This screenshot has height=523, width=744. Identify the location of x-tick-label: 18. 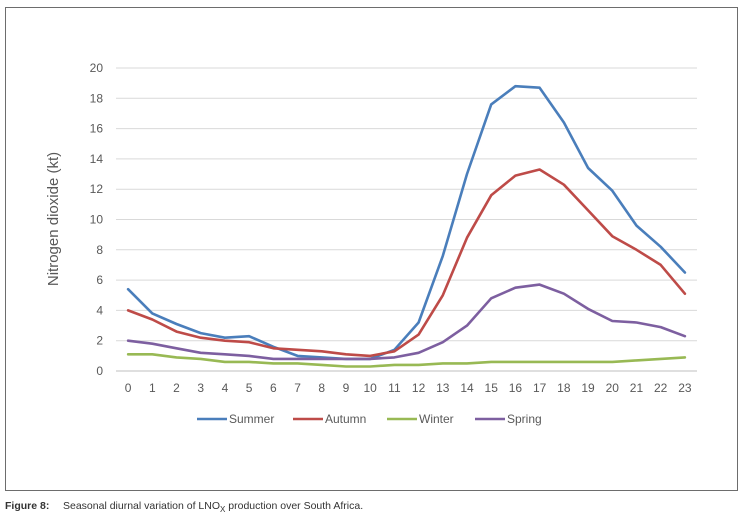
(564, 388).